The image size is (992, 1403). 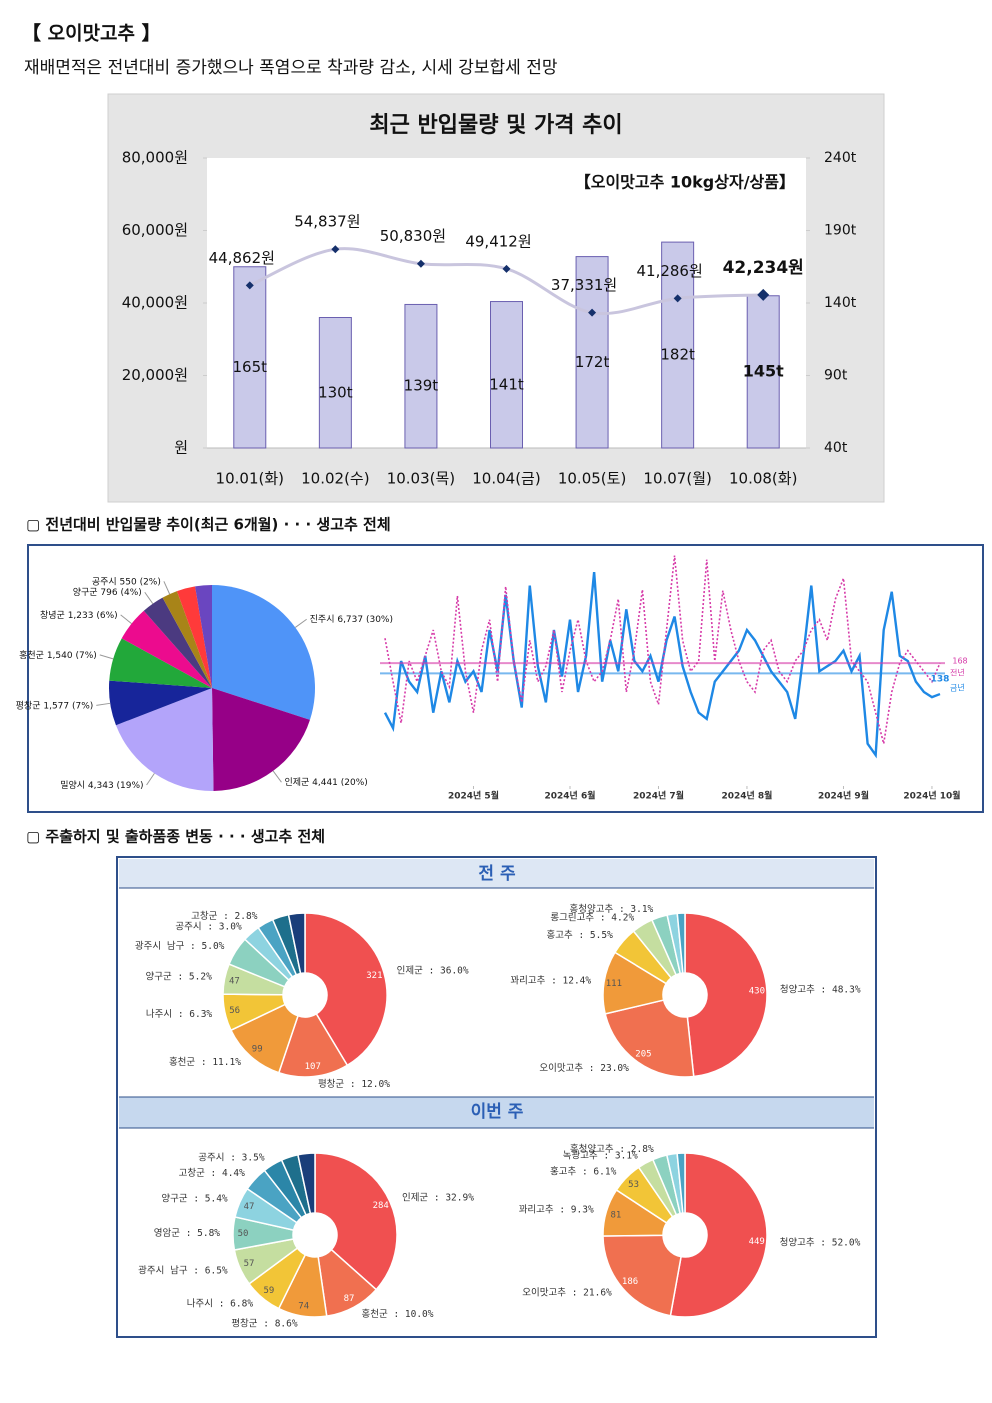 What do you see at coordinates (374, 976) in the screenshot?
I see `slice-value: 321` at bounding box center [374, 976].